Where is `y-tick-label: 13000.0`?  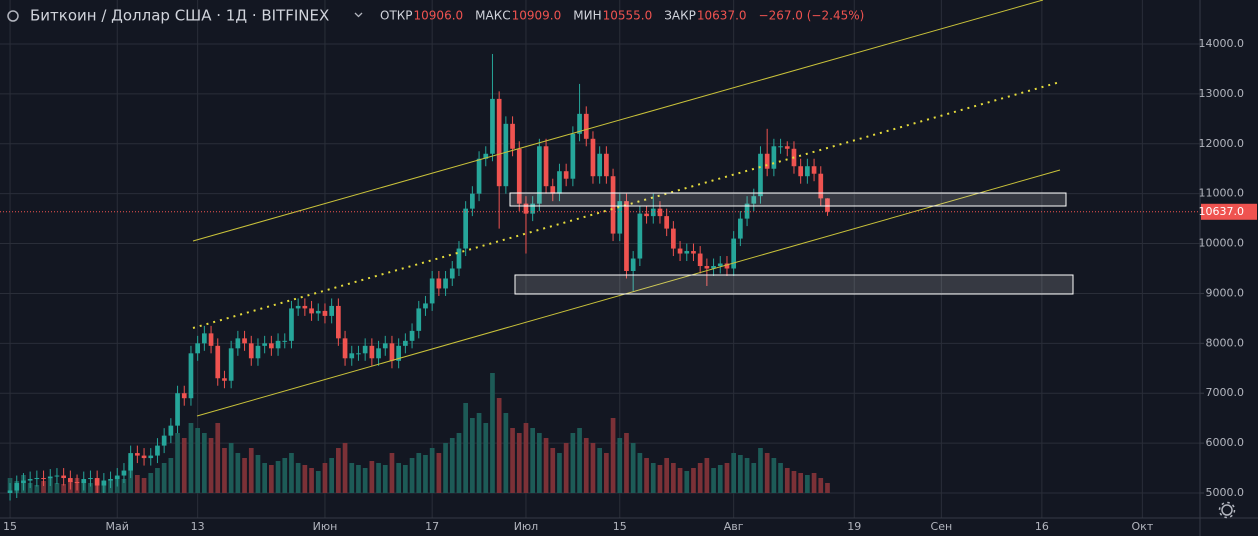
y-tick-label: 13000.0 is located at coordinates (1222, 93).